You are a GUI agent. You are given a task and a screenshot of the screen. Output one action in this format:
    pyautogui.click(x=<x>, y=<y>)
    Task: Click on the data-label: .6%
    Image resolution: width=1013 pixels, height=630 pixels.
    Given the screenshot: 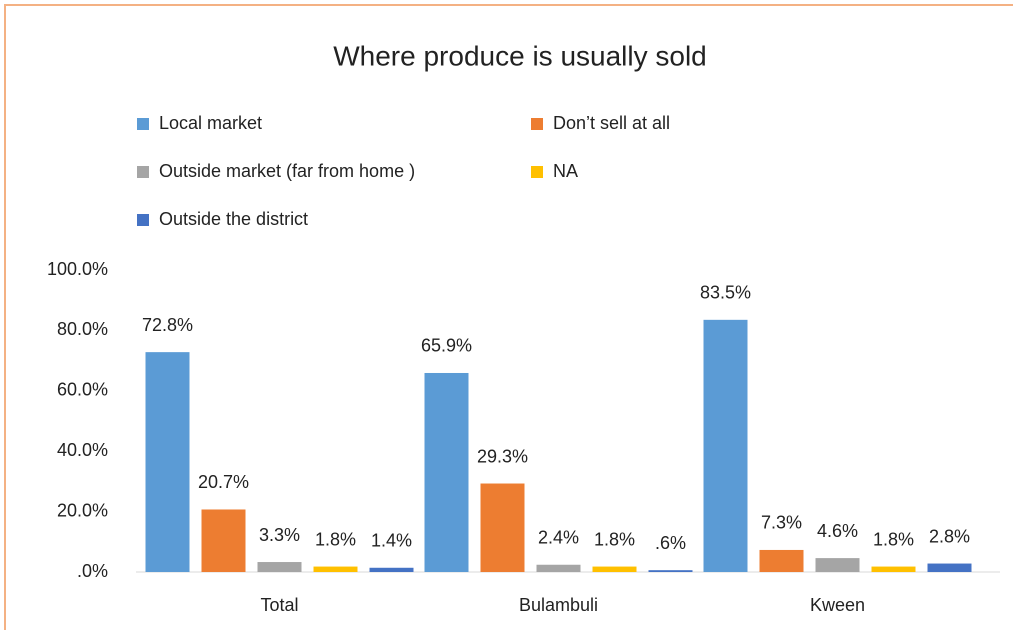 What is the action you would take?
    pyautogui.click(x=670, y=543)
    